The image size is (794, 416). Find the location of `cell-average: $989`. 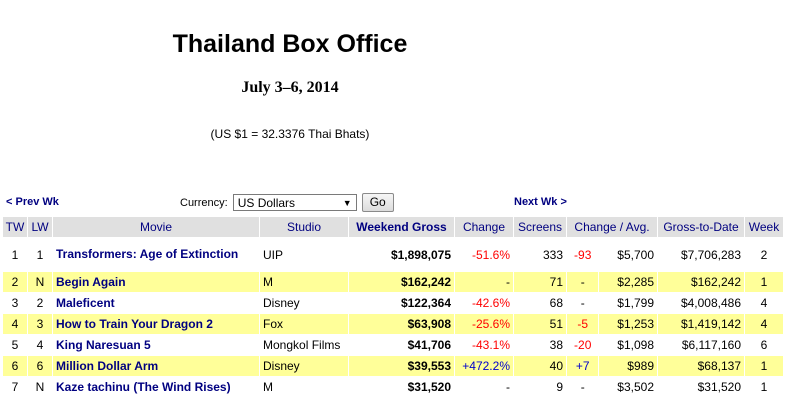

cell-average: $989 is located at coordinates (628, 366).